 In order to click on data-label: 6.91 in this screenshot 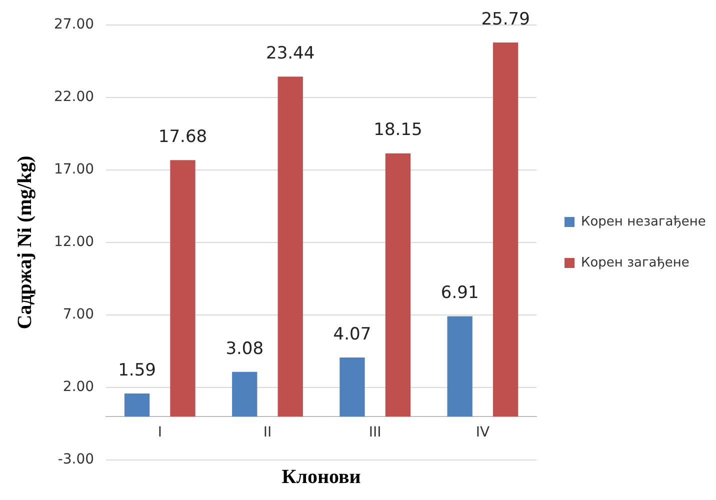, I will do `click(459, 293)`.